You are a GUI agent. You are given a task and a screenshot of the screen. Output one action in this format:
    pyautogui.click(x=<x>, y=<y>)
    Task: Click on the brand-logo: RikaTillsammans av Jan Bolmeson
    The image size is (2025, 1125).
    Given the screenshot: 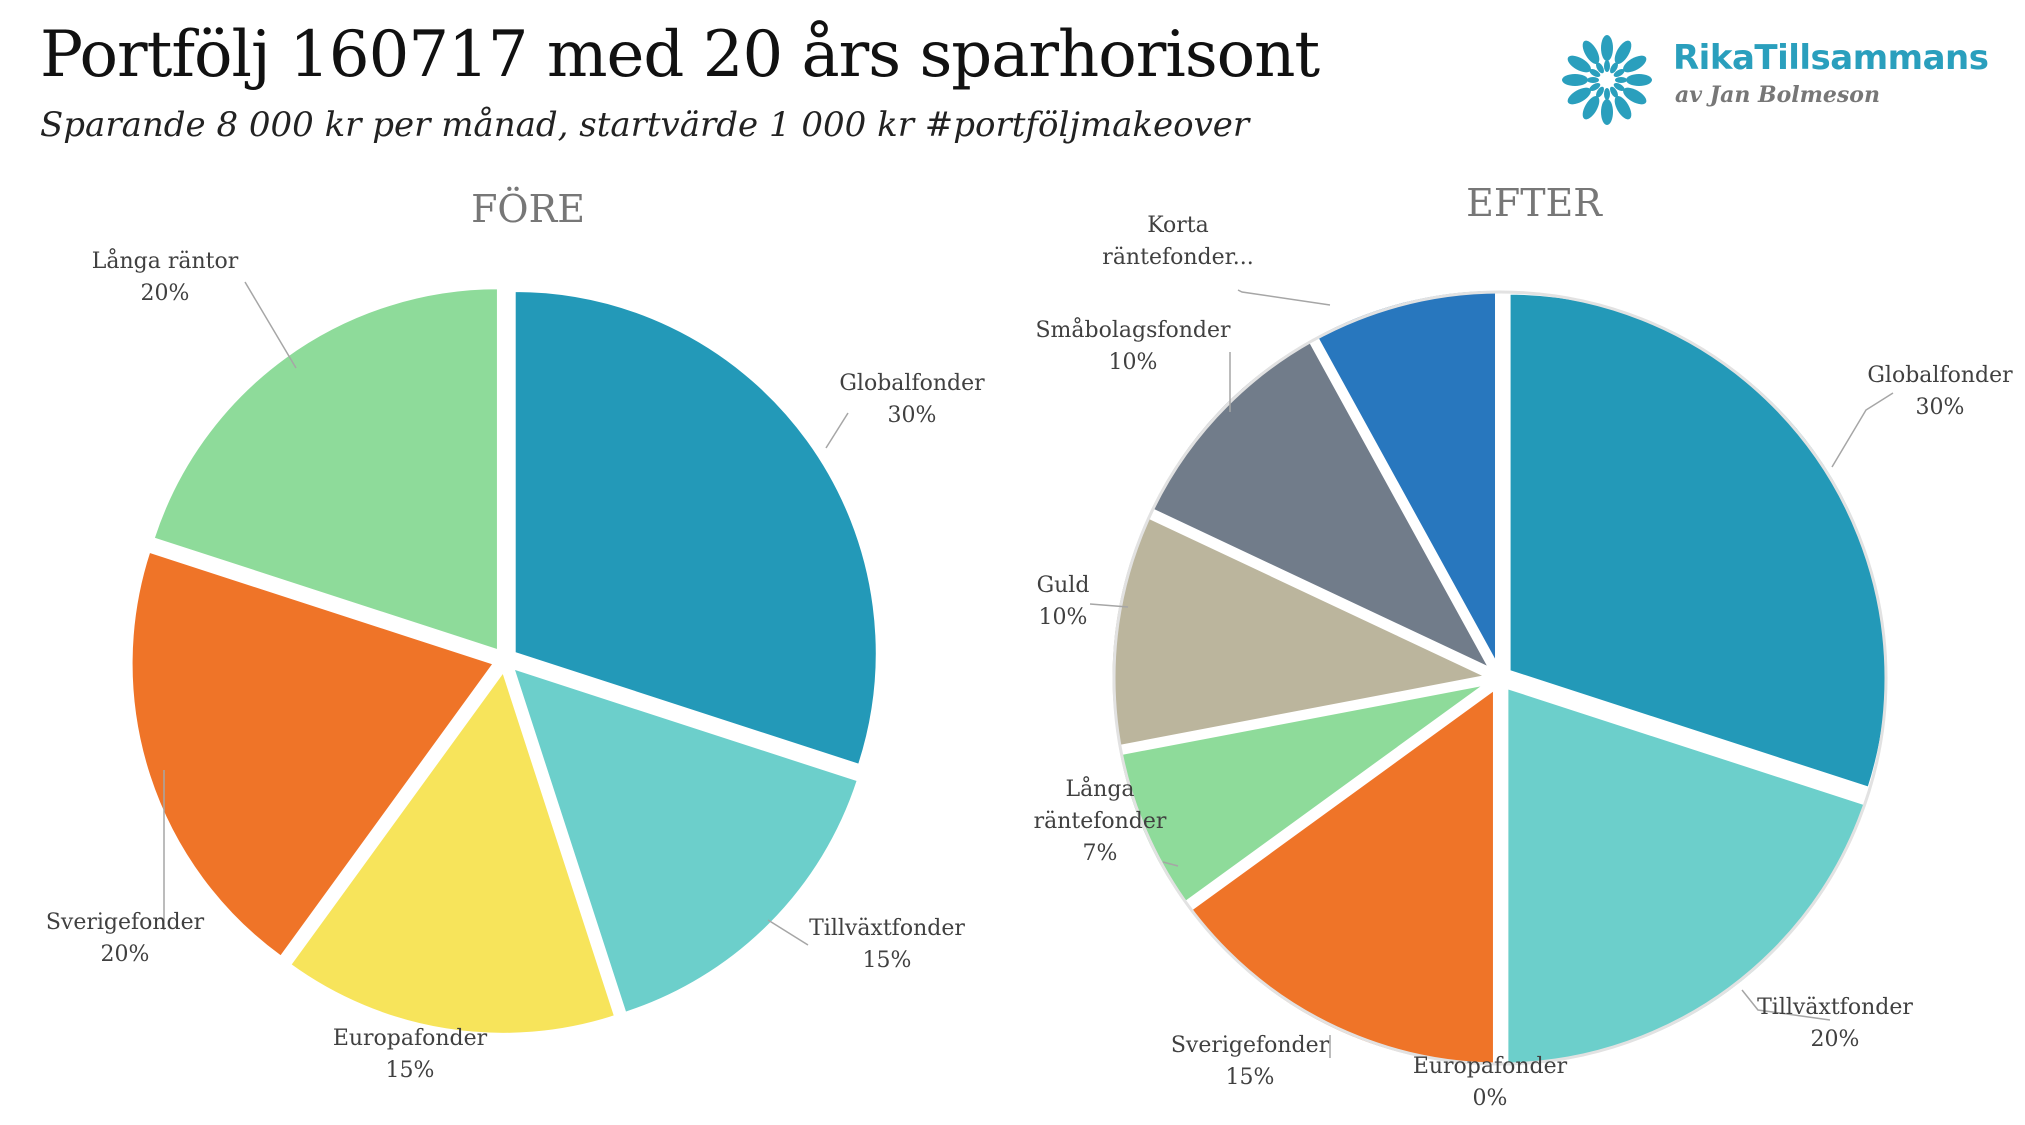 What is the action you would take?
    pyautogui.click(x=1775, y=80)
    